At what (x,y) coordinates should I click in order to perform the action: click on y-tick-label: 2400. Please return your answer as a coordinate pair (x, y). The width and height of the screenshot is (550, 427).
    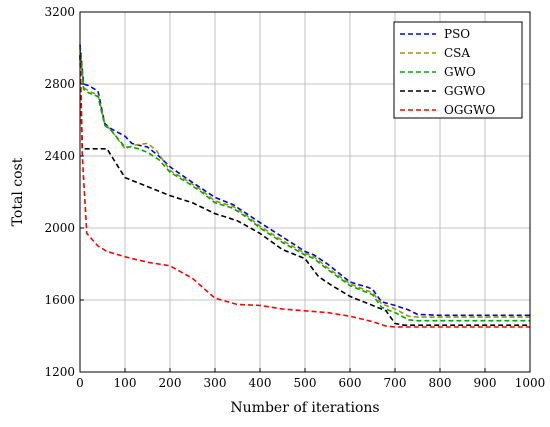
    Looking at the image, I should click on (59, 156).